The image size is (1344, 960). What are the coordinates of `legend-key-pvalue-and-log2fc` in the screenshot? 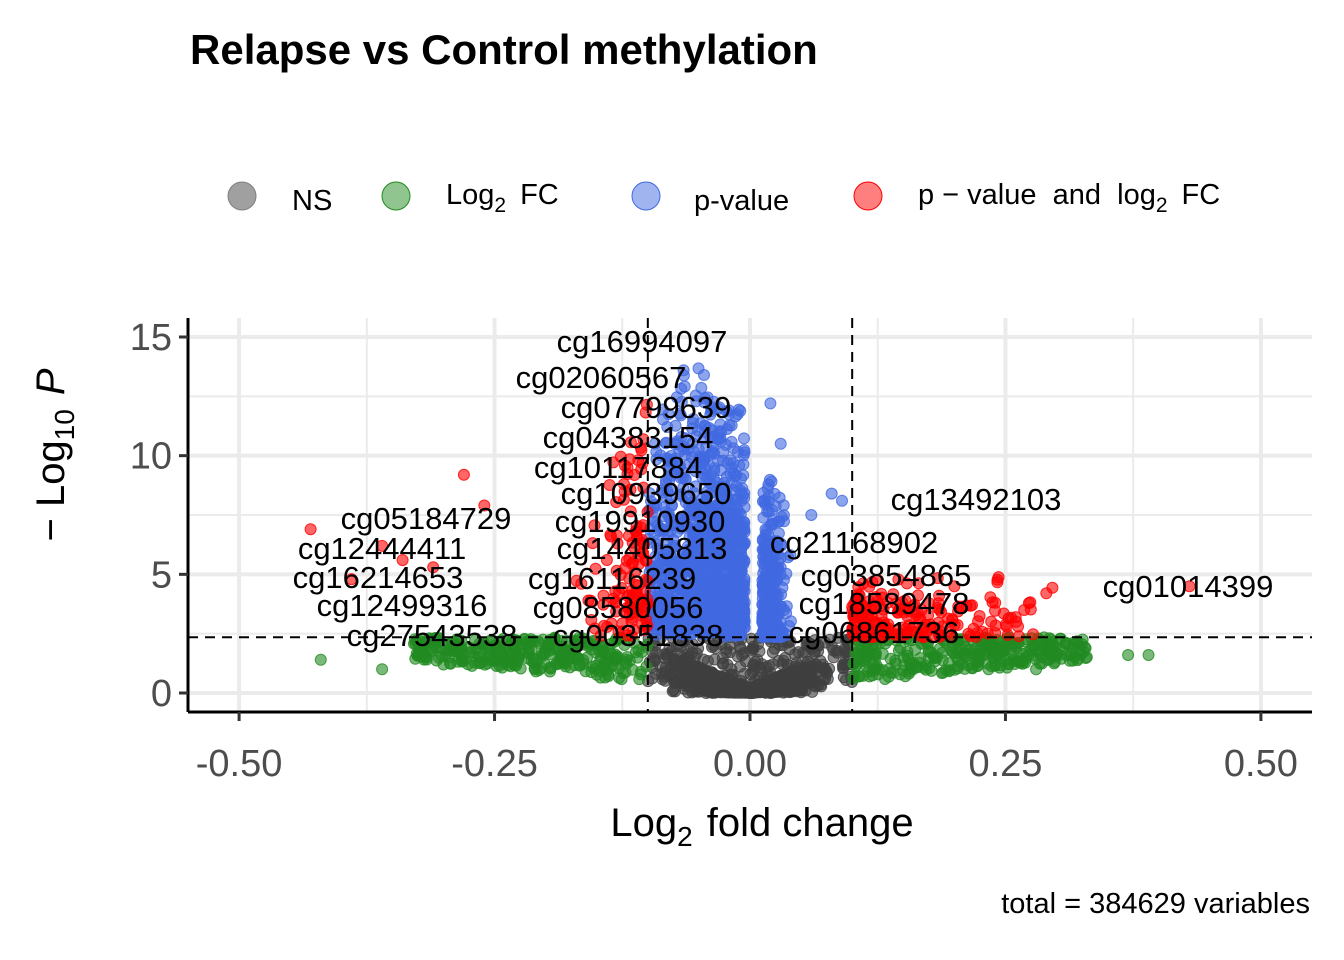 It's located at (868, 196).